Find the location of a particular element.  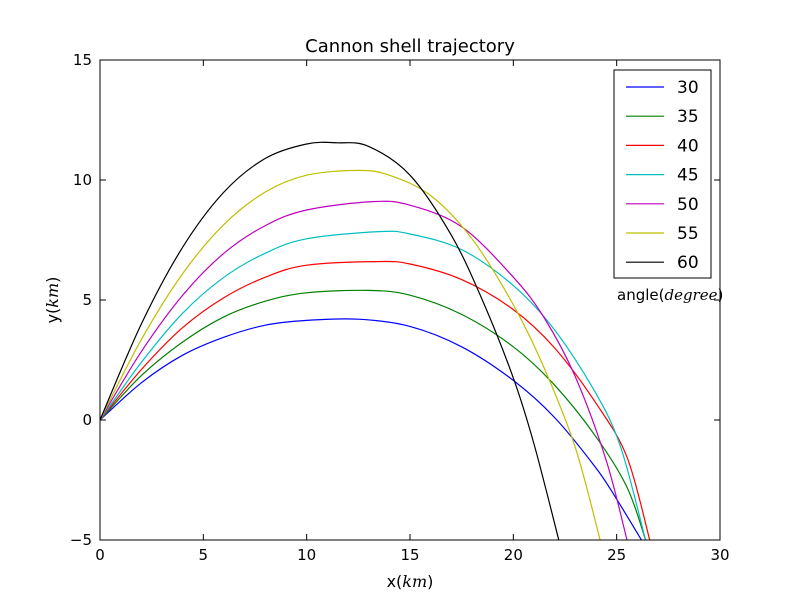

x-tick-label: 25 is located at coordinates (616, 555).